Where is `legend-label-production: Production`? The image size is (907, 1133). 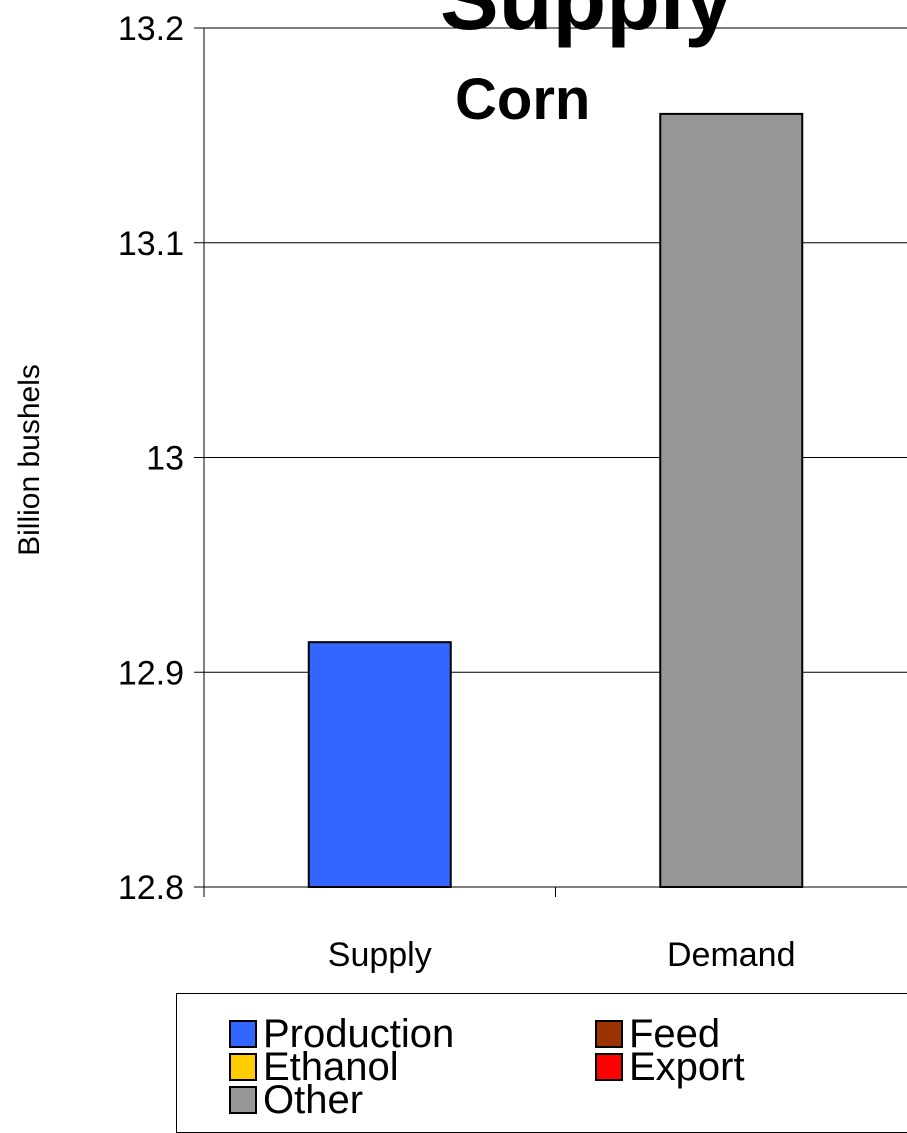
legend-label-production: Production is located at coordinates (359, 1034).